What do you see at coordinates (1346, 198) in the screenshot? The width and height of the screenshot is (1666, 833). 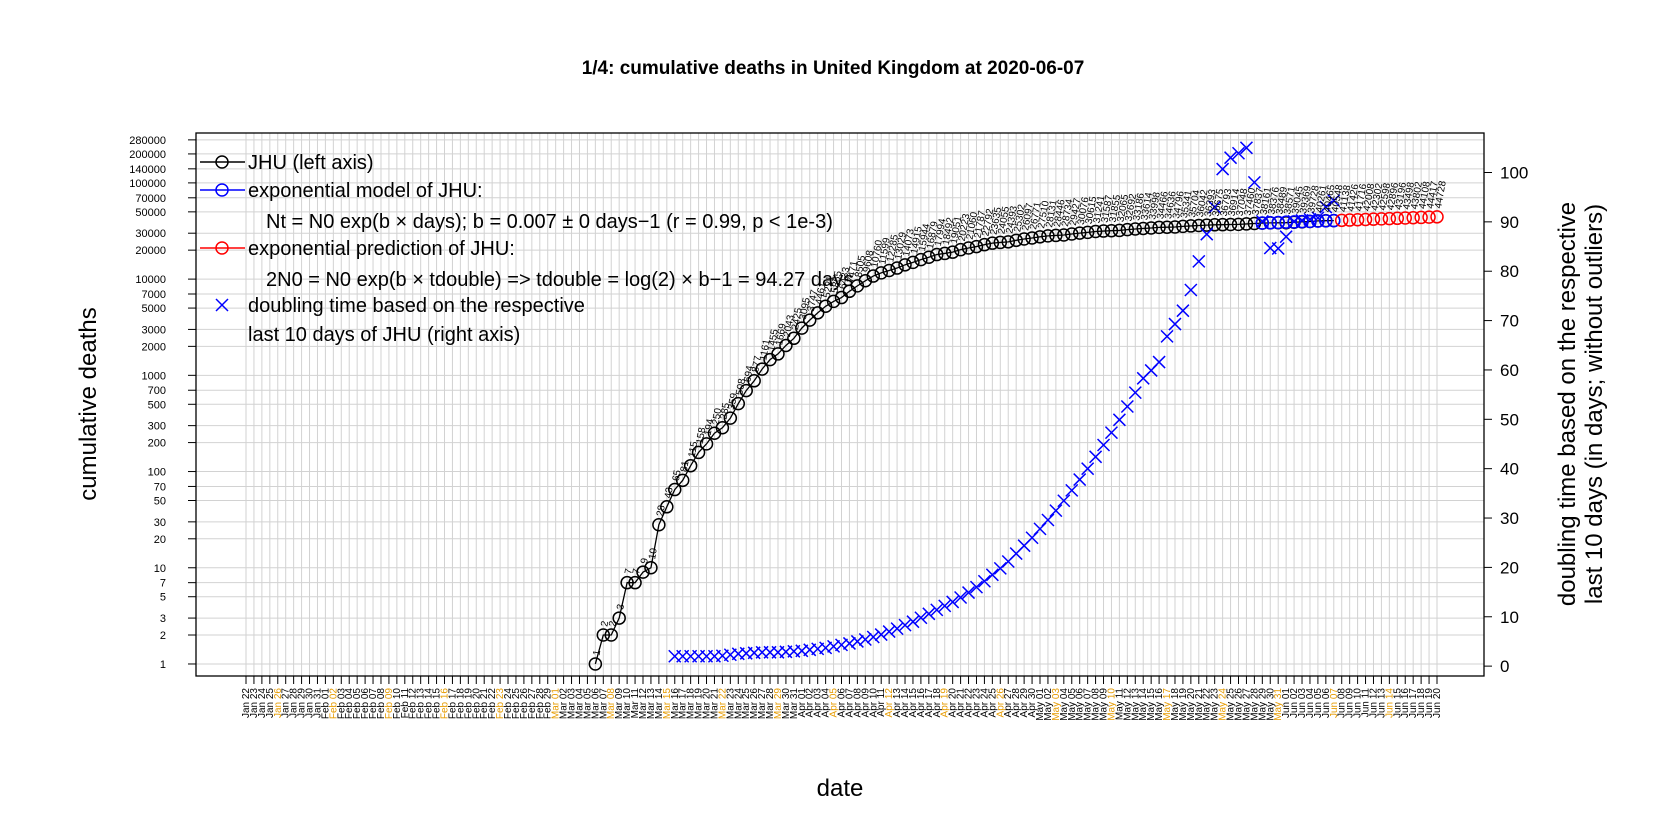 I see `prediction-value-label: 41138` at bounding box center [1346, 198].